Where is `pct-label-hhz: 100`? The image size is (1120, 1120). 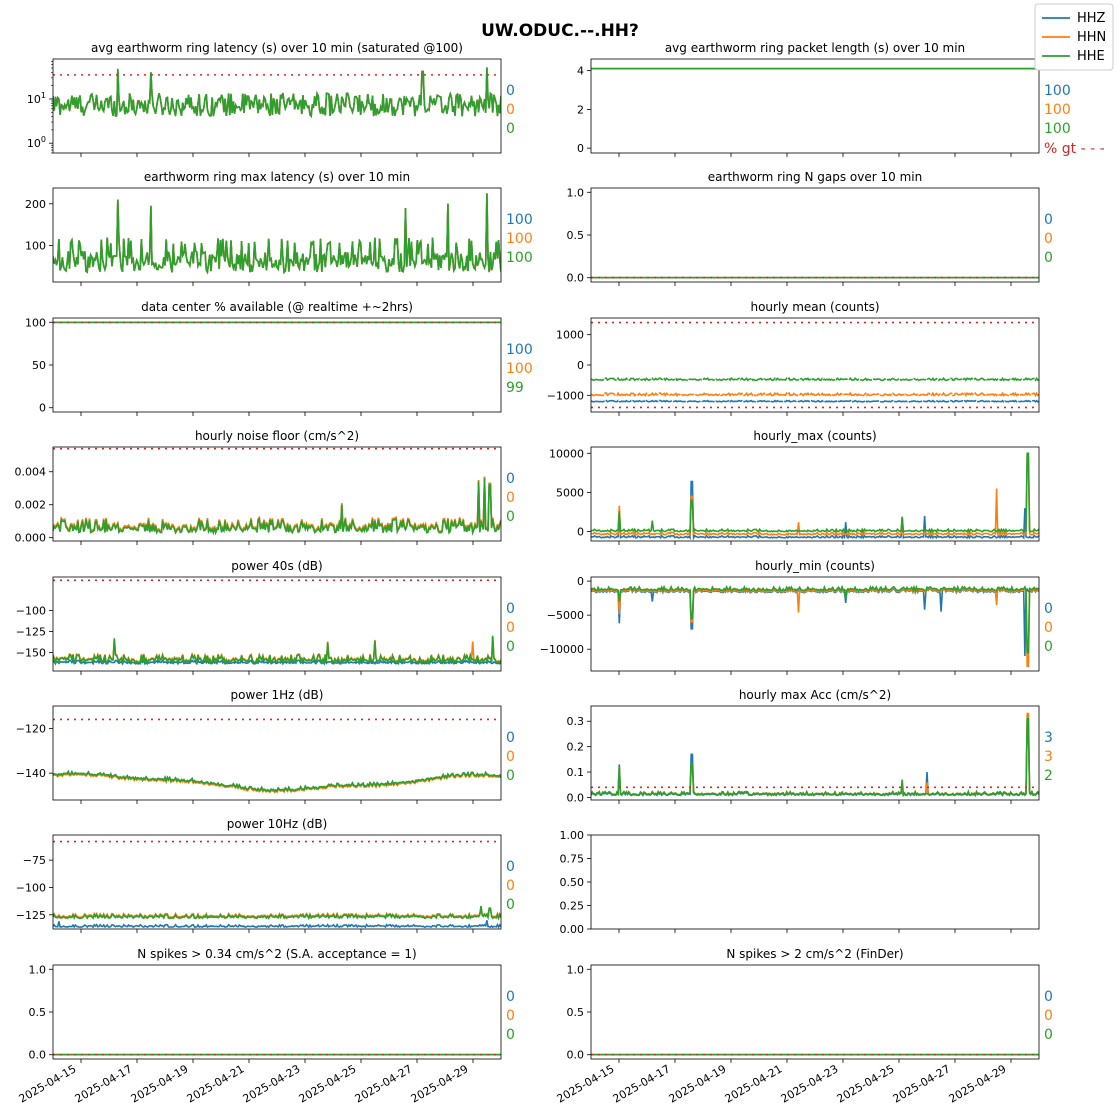 pct-label-hhz: 100 is located at coordinates (519, 220).